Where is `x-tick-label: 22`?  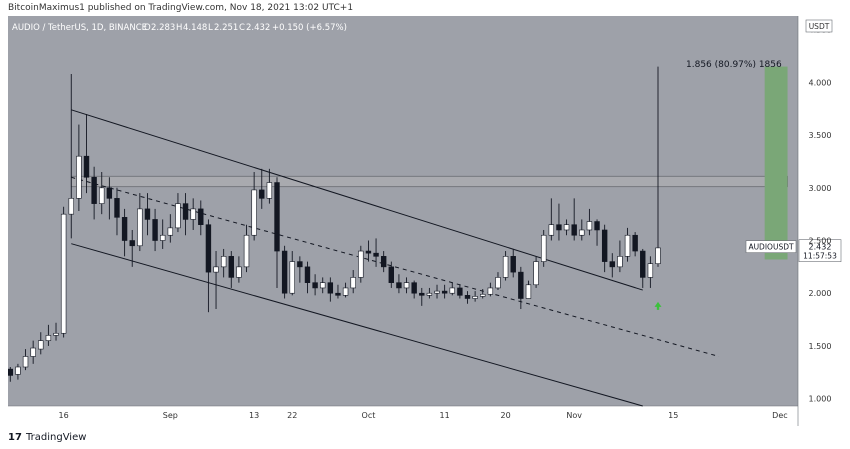 x-tick-label: 22 is located at coordinates (292, 415).